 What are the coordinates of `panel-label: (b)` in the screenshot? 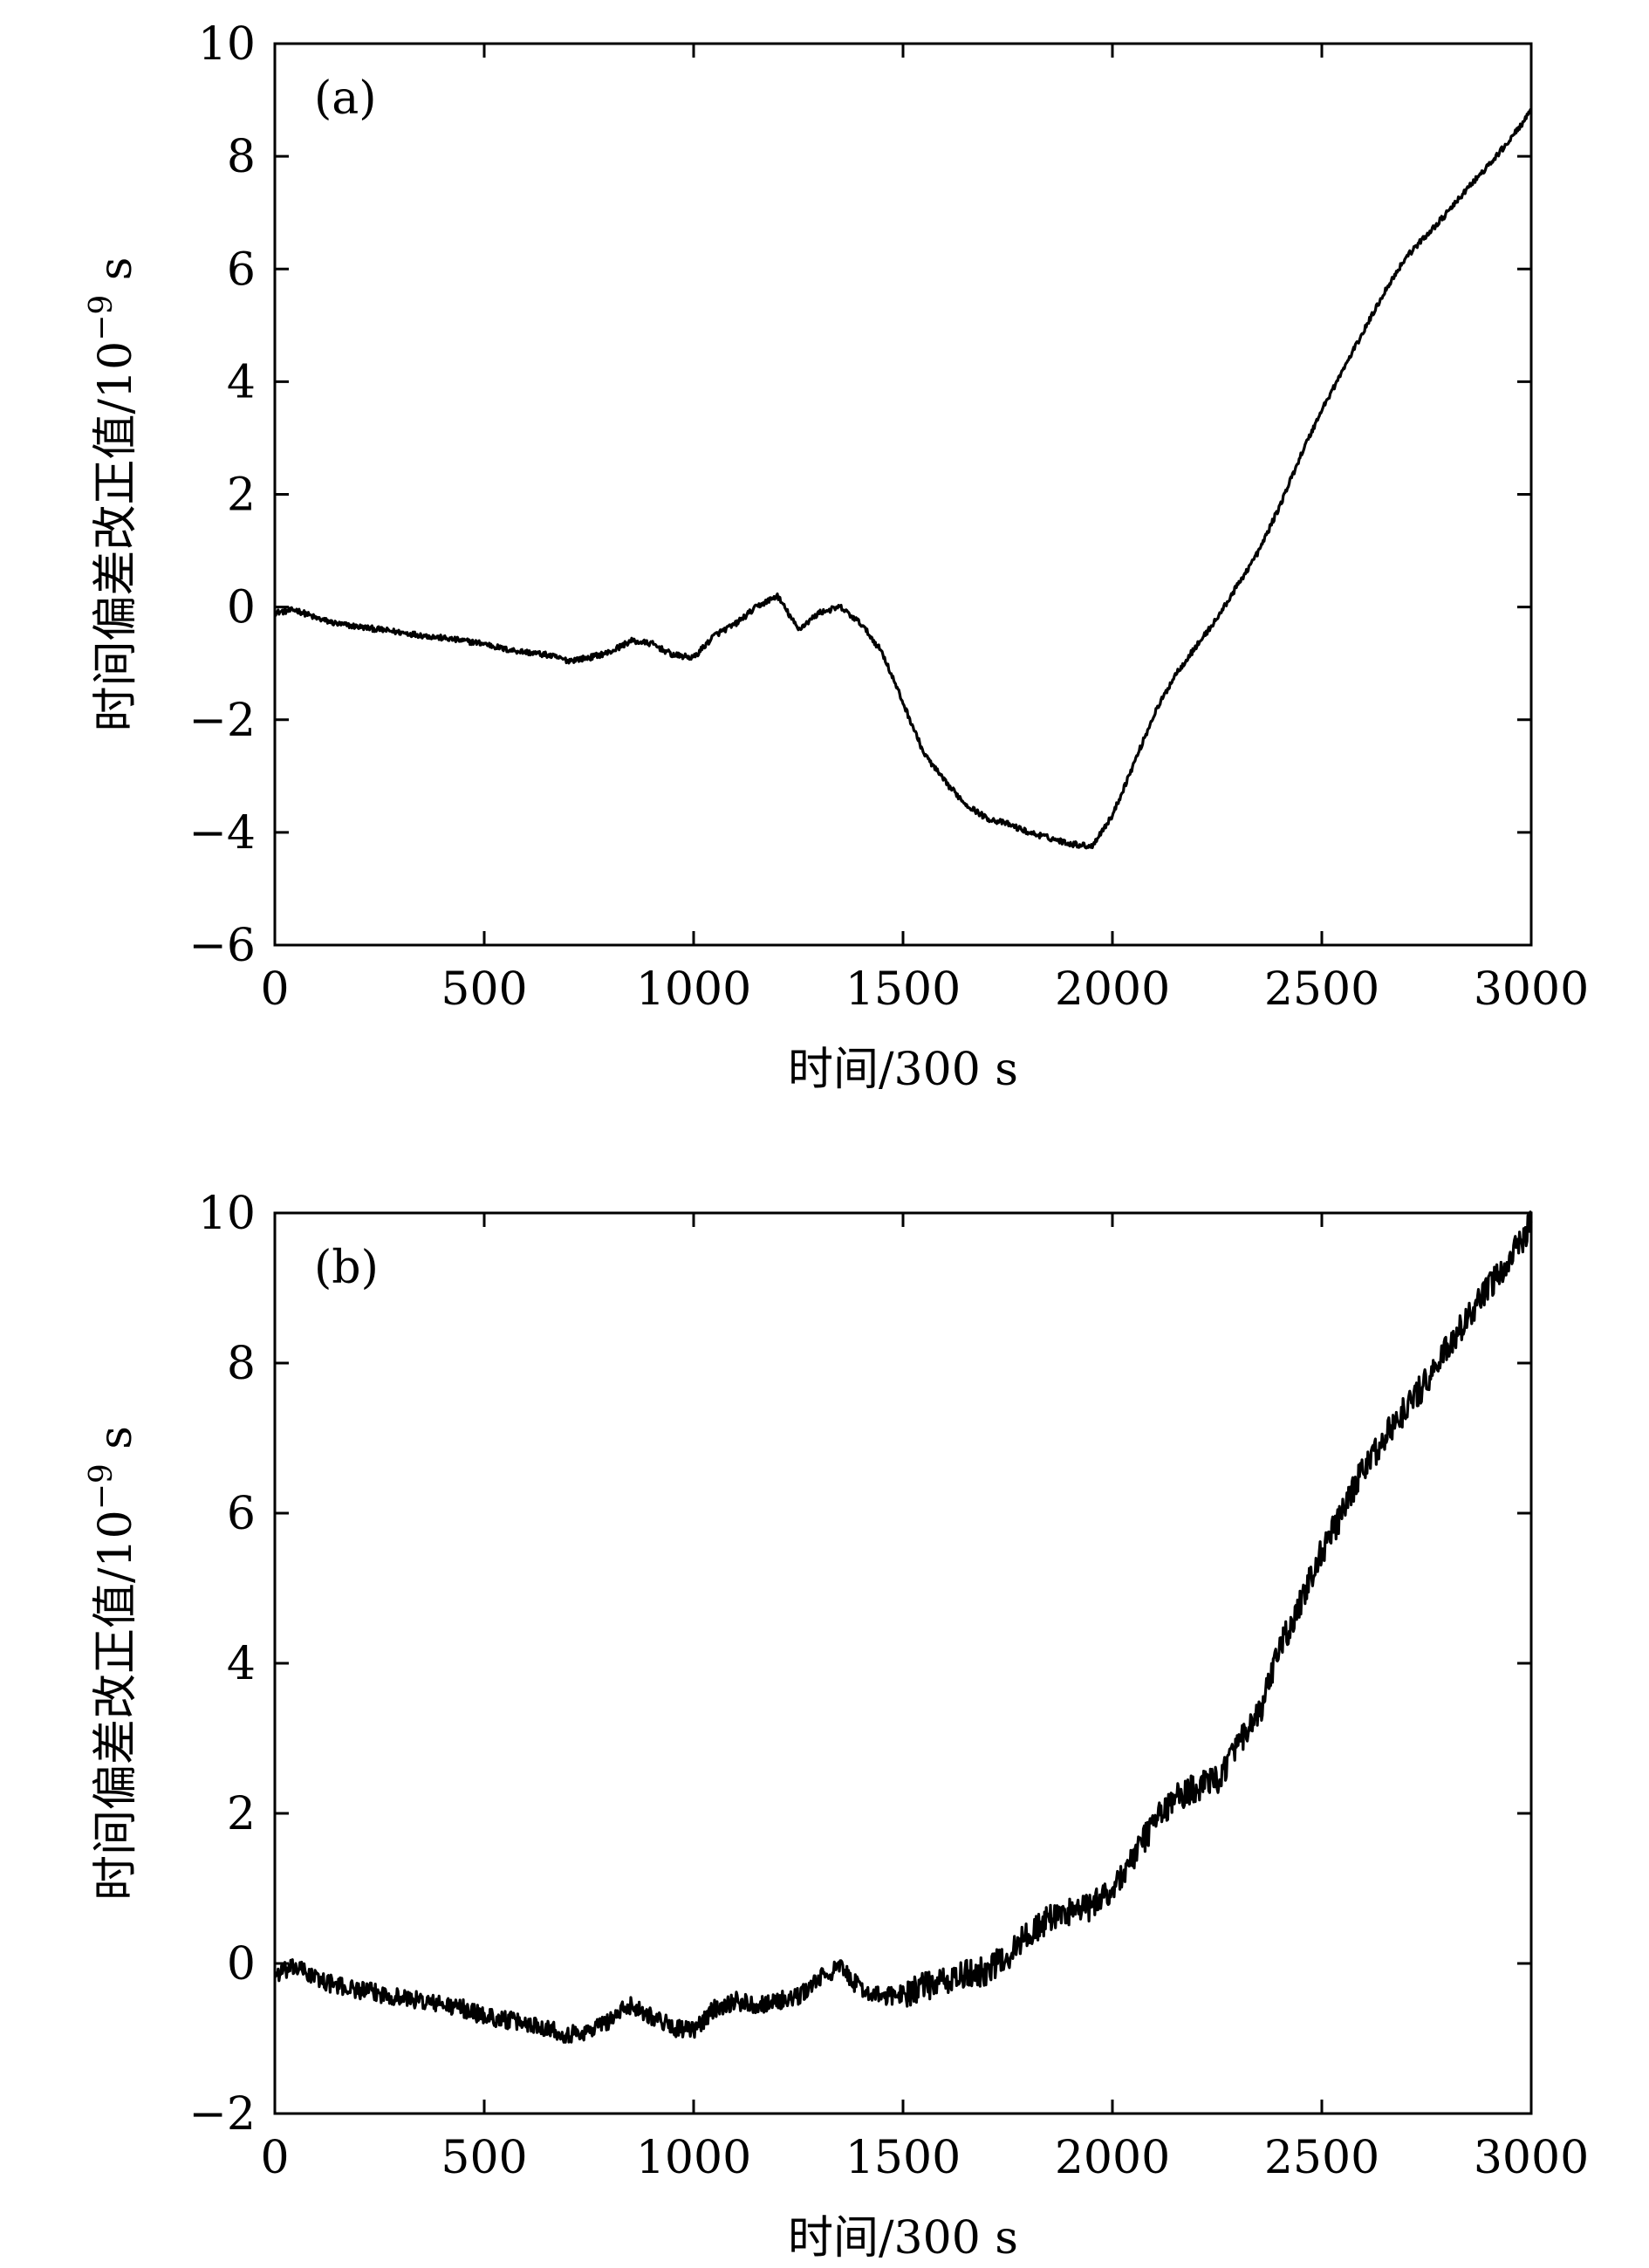 It's located at (346, 1268).